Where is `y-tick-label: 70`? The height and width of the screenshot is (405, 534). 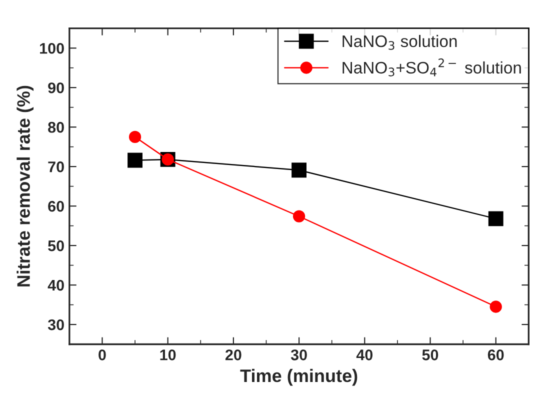
y-tick-label: 70 is located at coordinates (56, 166).